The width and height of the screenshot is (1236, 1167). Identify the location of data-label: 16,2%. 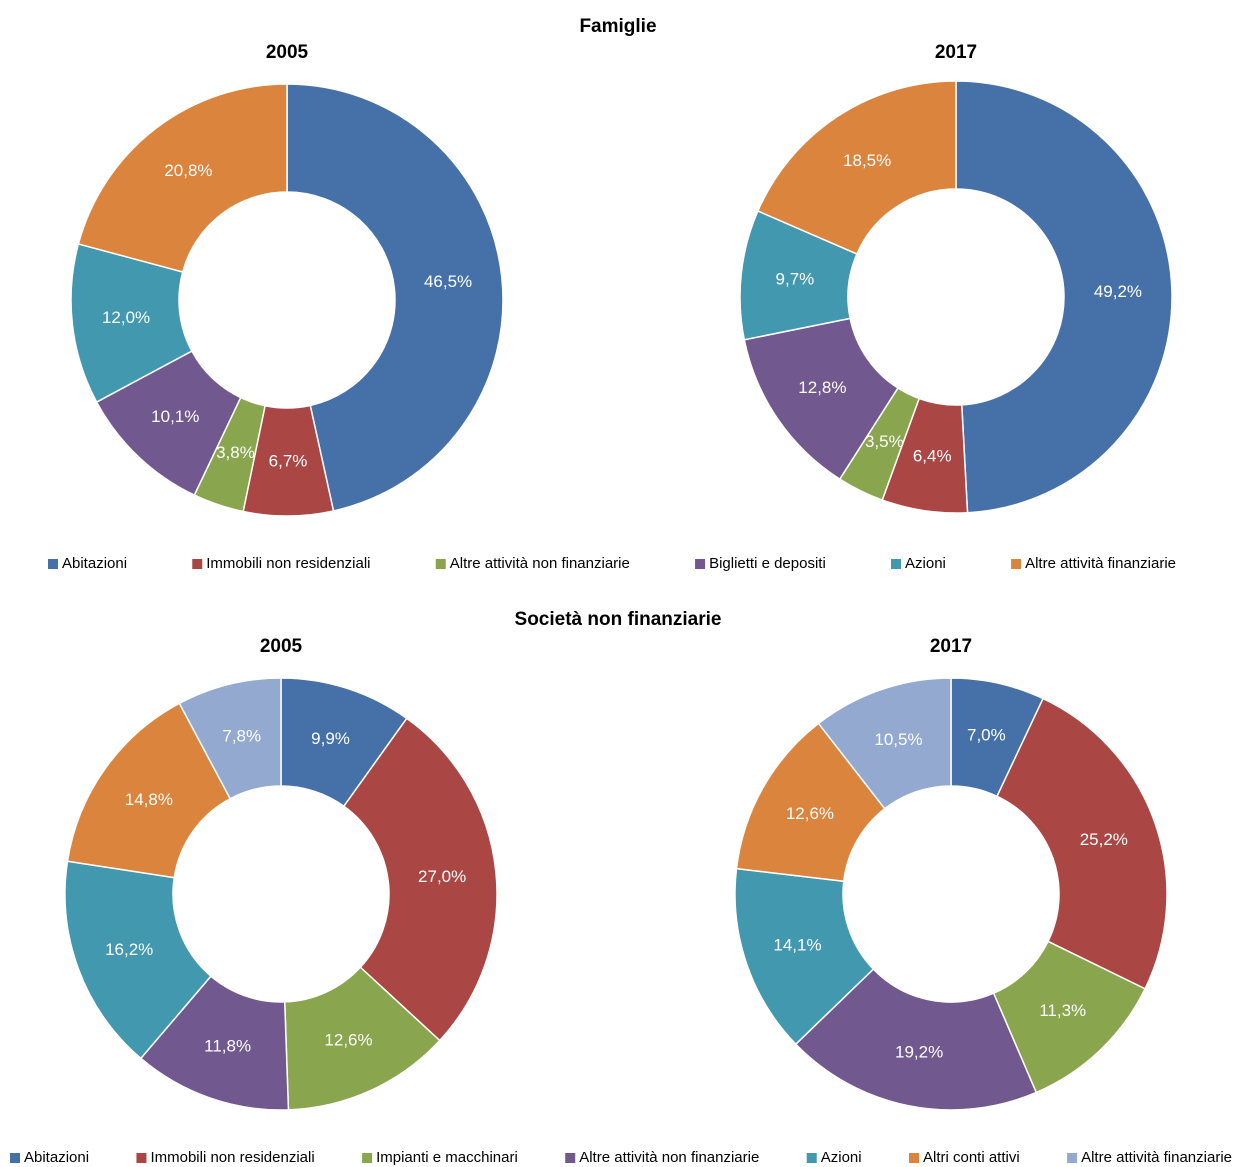
(129, 949).